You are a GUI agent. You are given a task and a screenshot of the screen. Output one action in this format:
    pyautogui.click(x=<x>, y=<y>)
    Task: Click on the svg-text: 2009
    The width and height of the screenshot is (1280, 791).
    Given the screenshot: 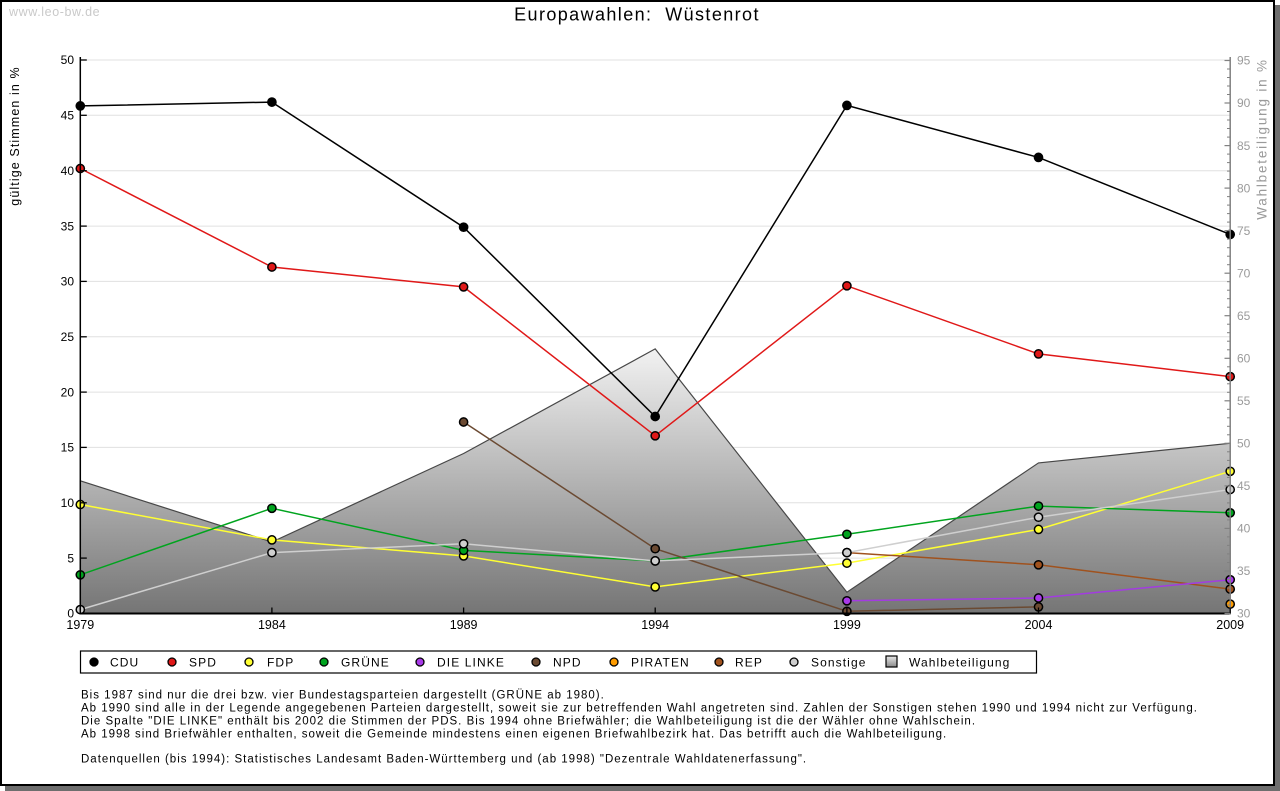 What is the action you would take?
    pyautogui.click(x=1230, y=625)
    